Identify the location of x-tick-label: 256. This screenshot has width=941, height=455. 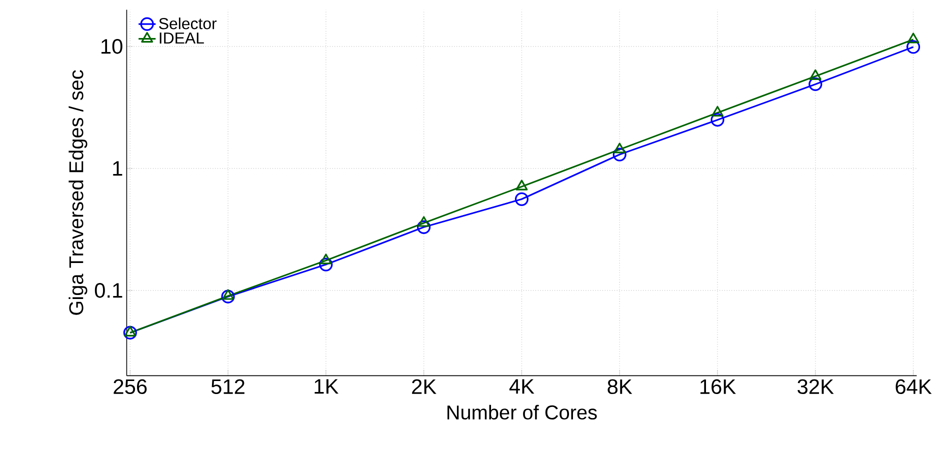
(130, 386).